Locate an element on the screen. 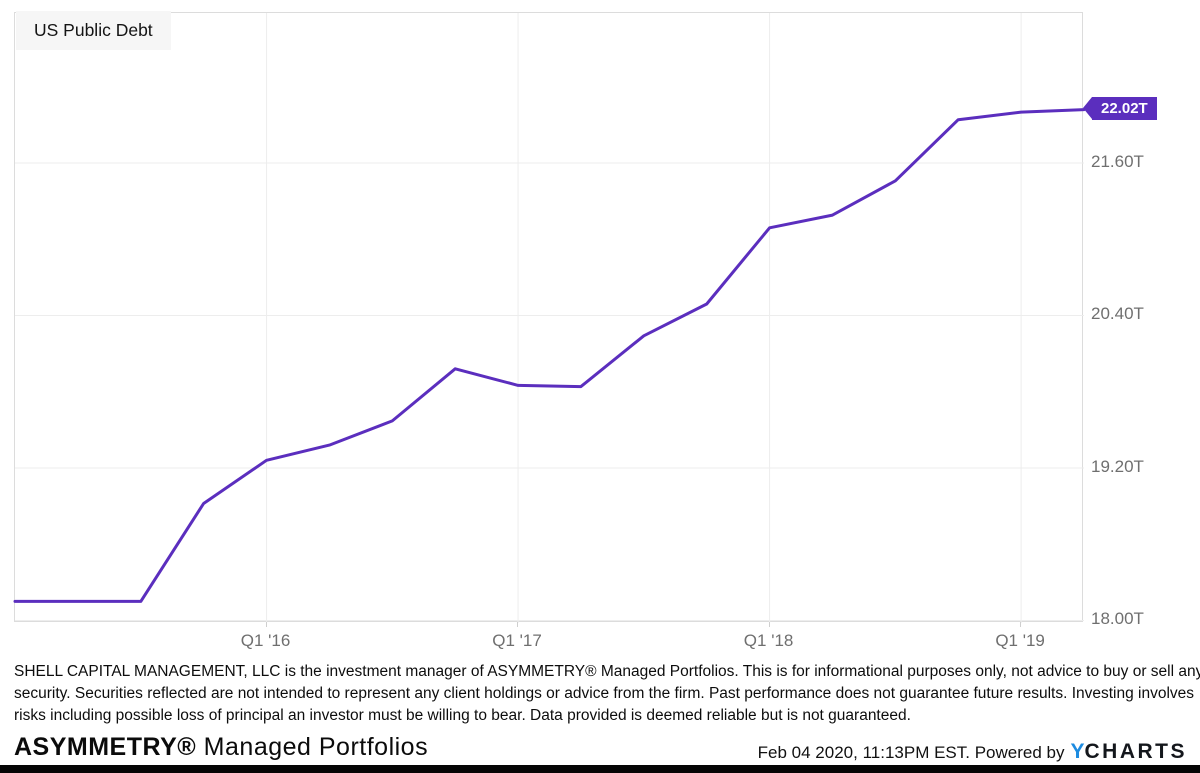 This screenshot has width=1200, height=773. timestamp: Feb 04 2020, 11:13PM EST. Powered by is located at coordinates (911, 752).